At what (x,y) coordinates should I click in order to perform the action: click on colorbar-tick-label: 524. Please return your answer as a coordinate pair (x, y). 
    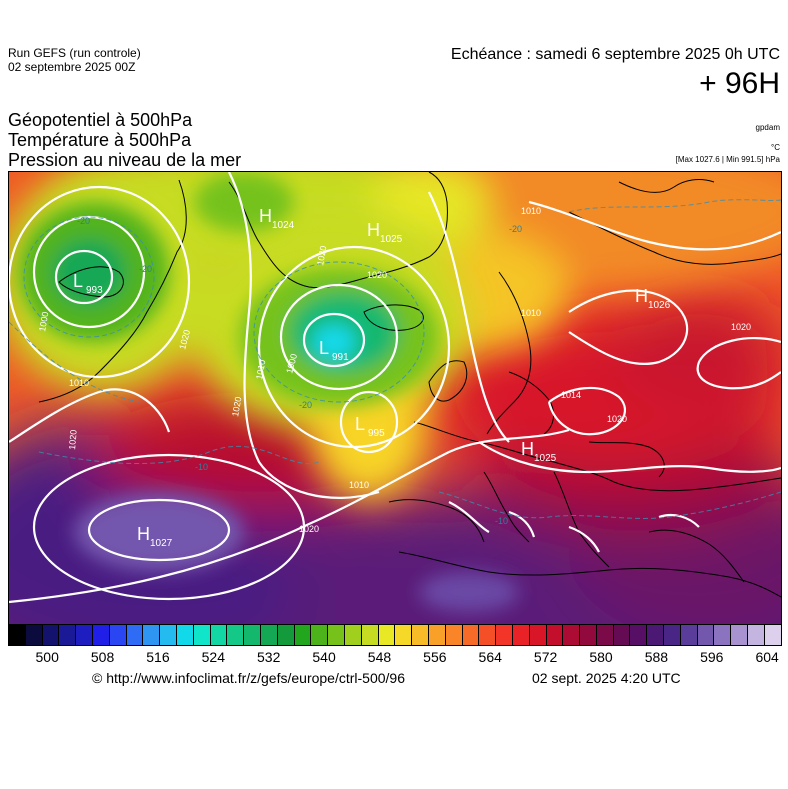
    Looking at the image, I should click on (213, 657).